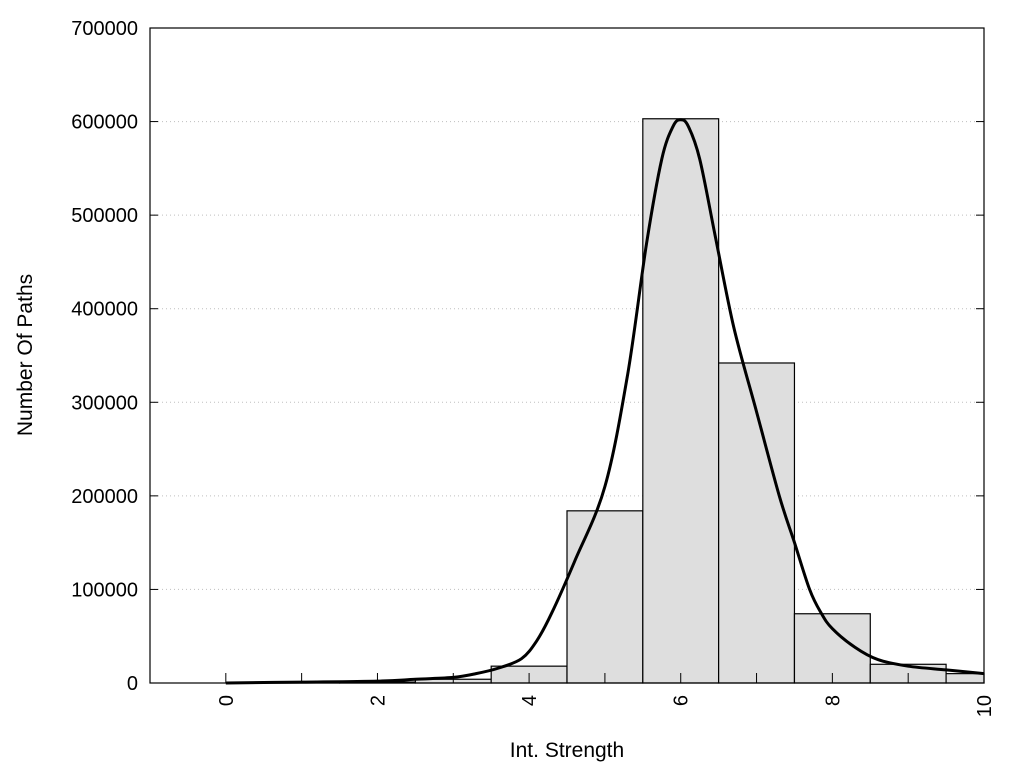 This screenshot has height=773, width=1024. Describe the element at coordinates (132, 684) in the screenshot. I see `y-tick-label: 0` at that location.